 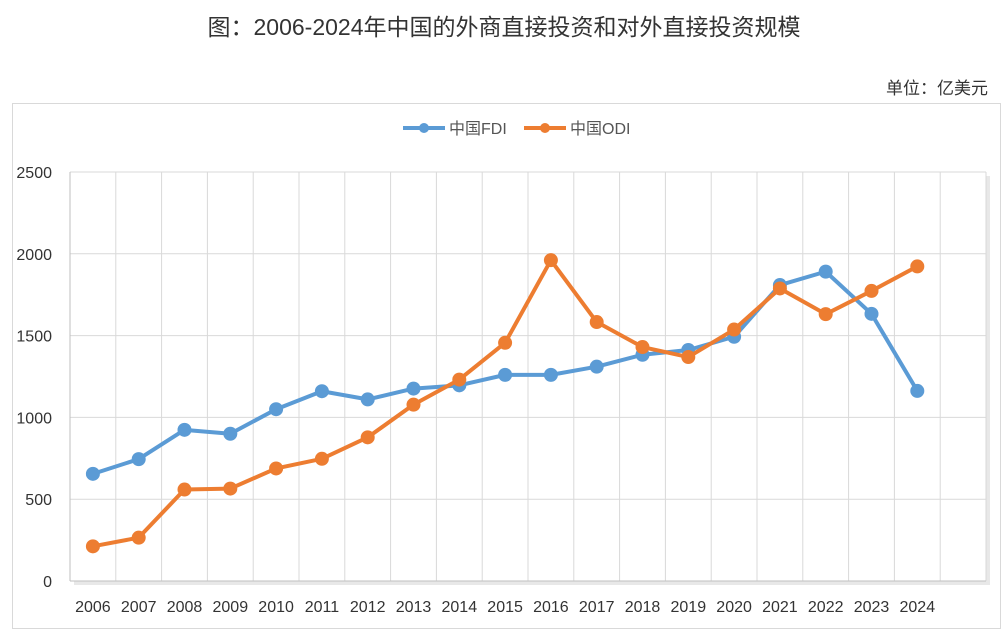 I want to click on x-tick-label: 2022, so click(x=826, y=607).